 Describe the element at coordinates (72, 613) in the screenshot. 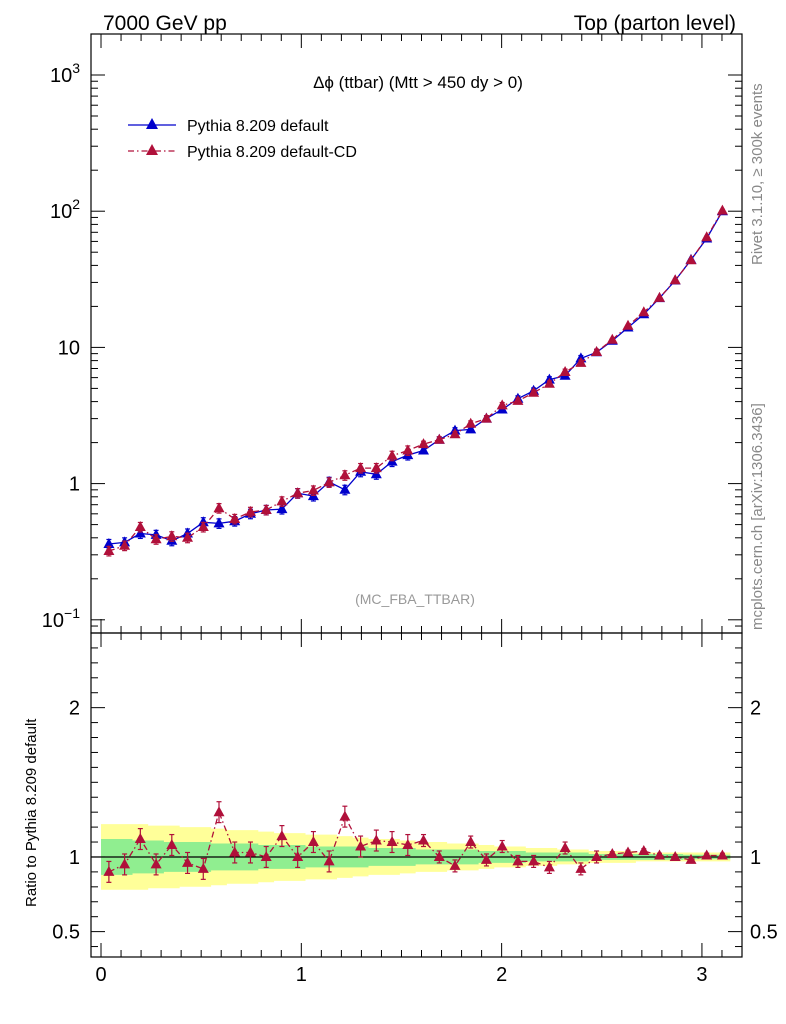

I see `main-ytick-exponent: −1` at that location.